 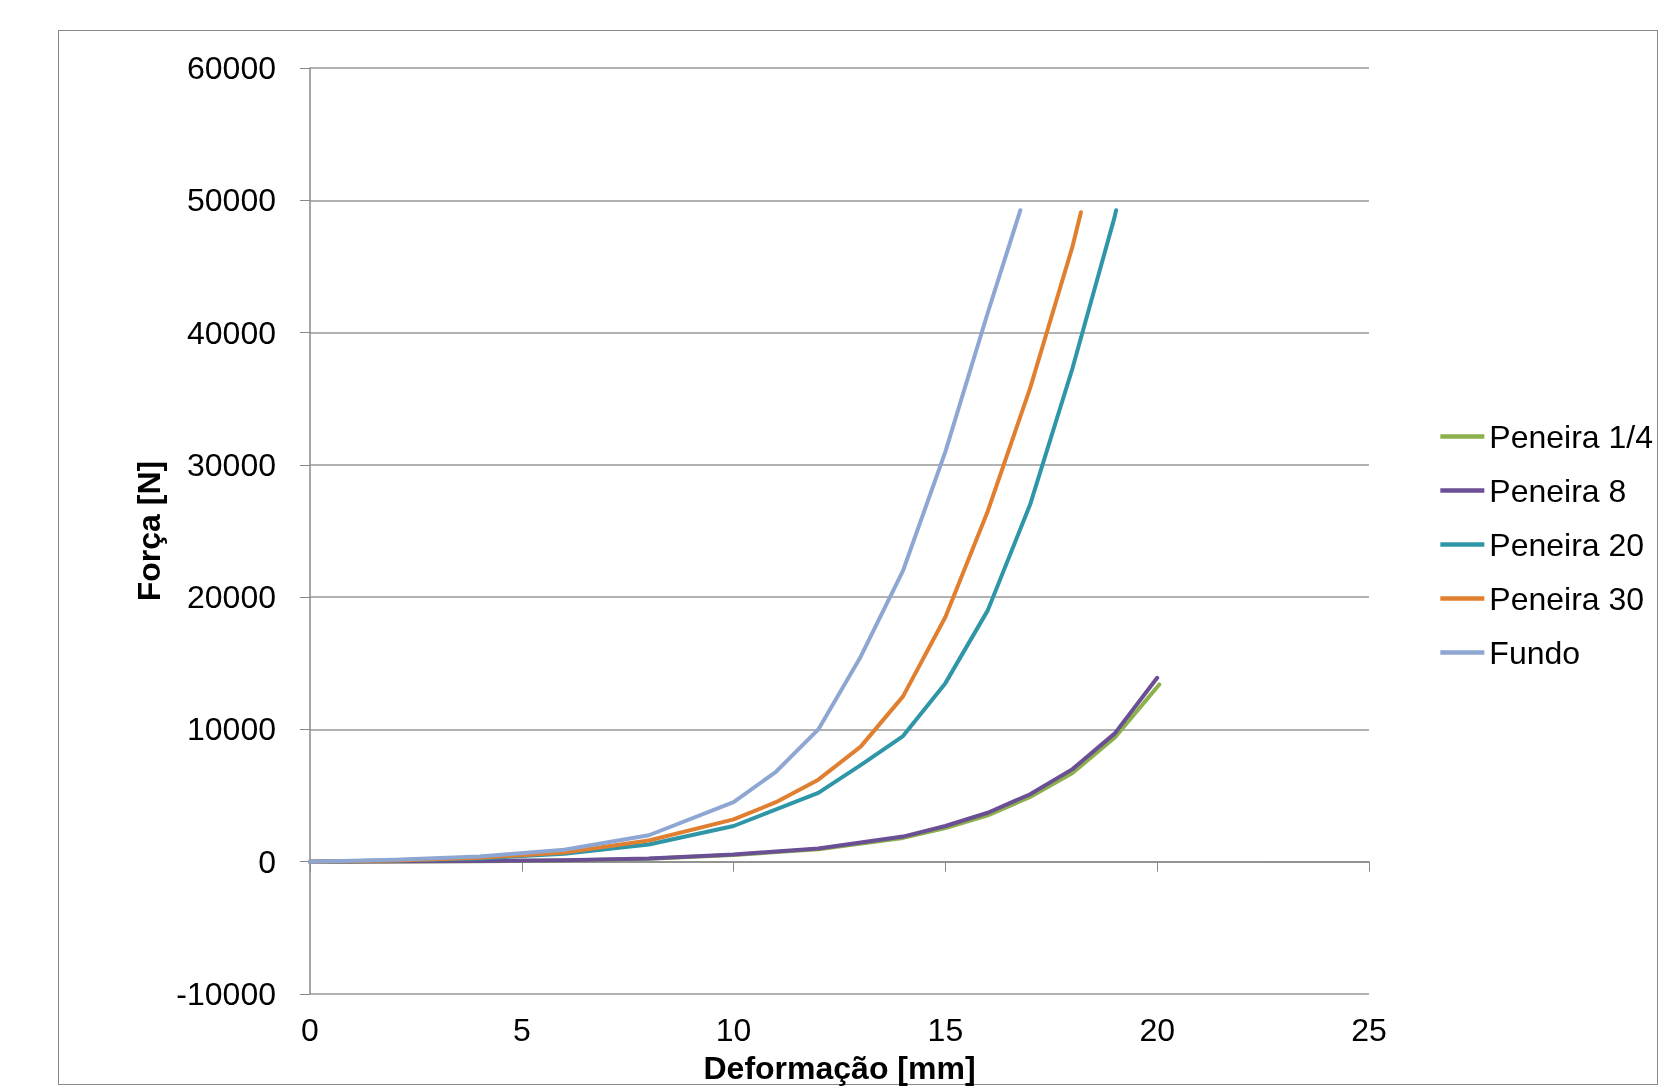 What do you see at coordinates (1571, 436) in the screenshot?
I see `legend-label: Peneira 1/4` at bounding box center [1571, 436].